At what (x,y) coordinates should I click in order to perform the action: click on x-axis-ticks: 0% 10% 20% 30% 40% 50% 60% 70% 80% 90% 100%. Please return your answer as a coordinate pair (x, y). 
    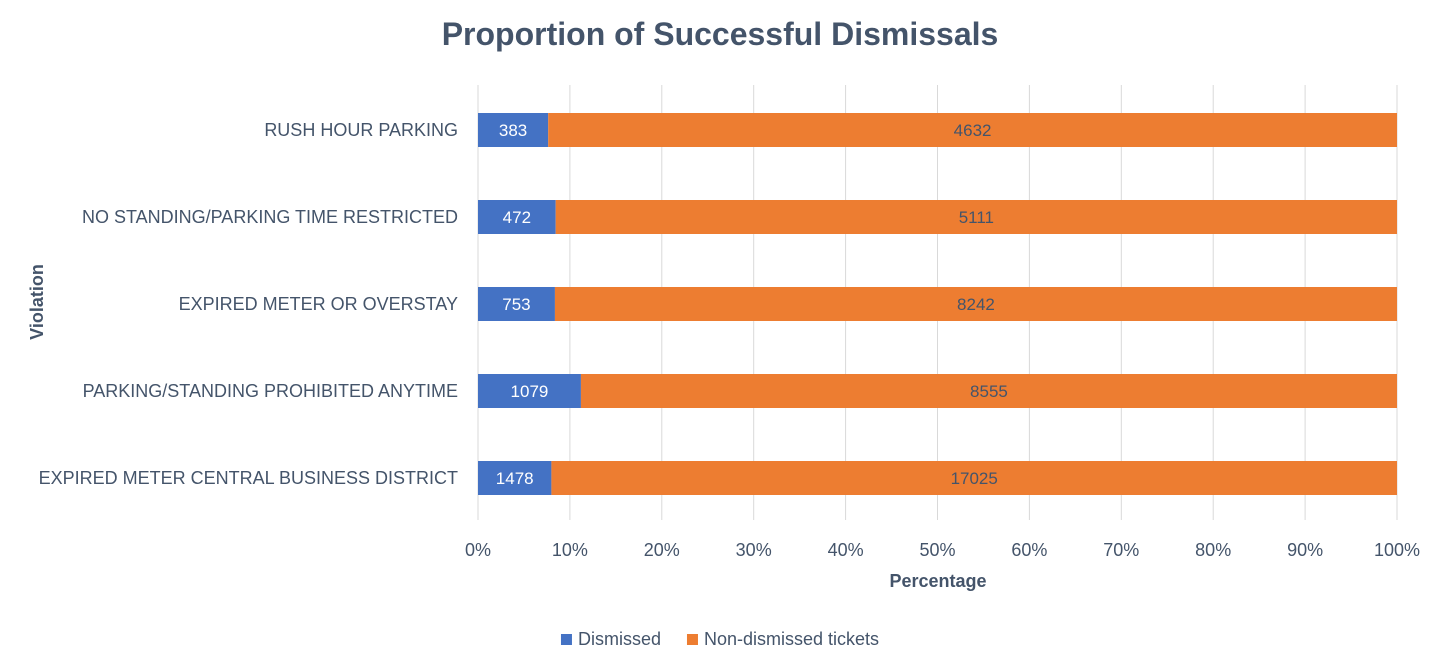
    Looking at the image, I should click on (942, 550).